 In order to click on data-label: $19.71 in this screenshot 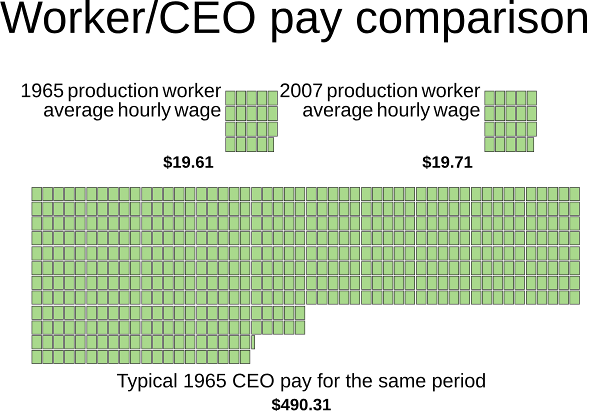, I will do `click(447, 162)`.